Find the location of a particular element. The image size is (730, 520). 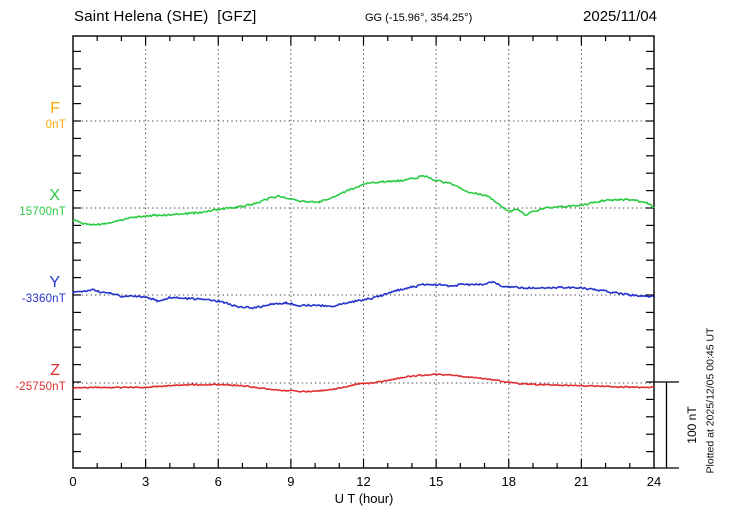

x-axis-tick-label: 6 is located at coordinates (218, 481).